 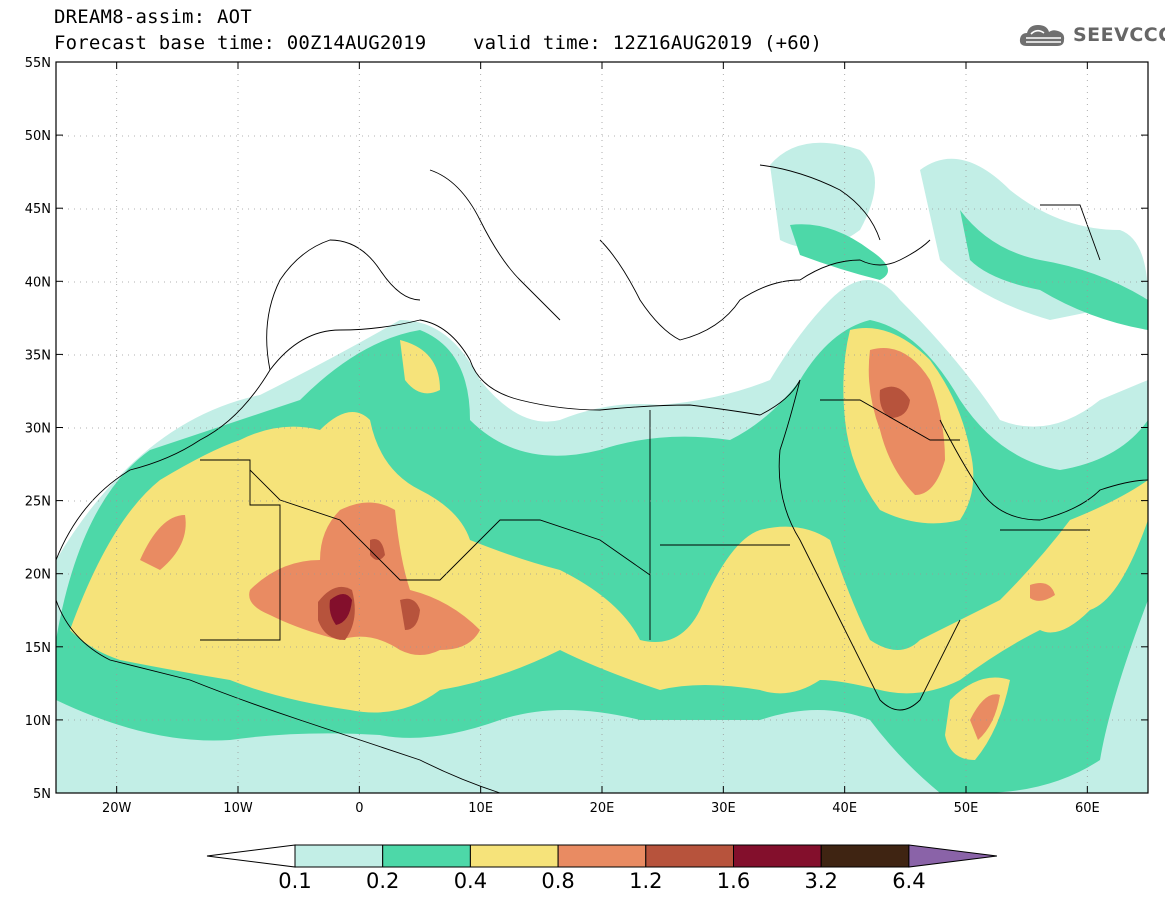 I want to click on cloud-icon, so click(x=1042, y=35).